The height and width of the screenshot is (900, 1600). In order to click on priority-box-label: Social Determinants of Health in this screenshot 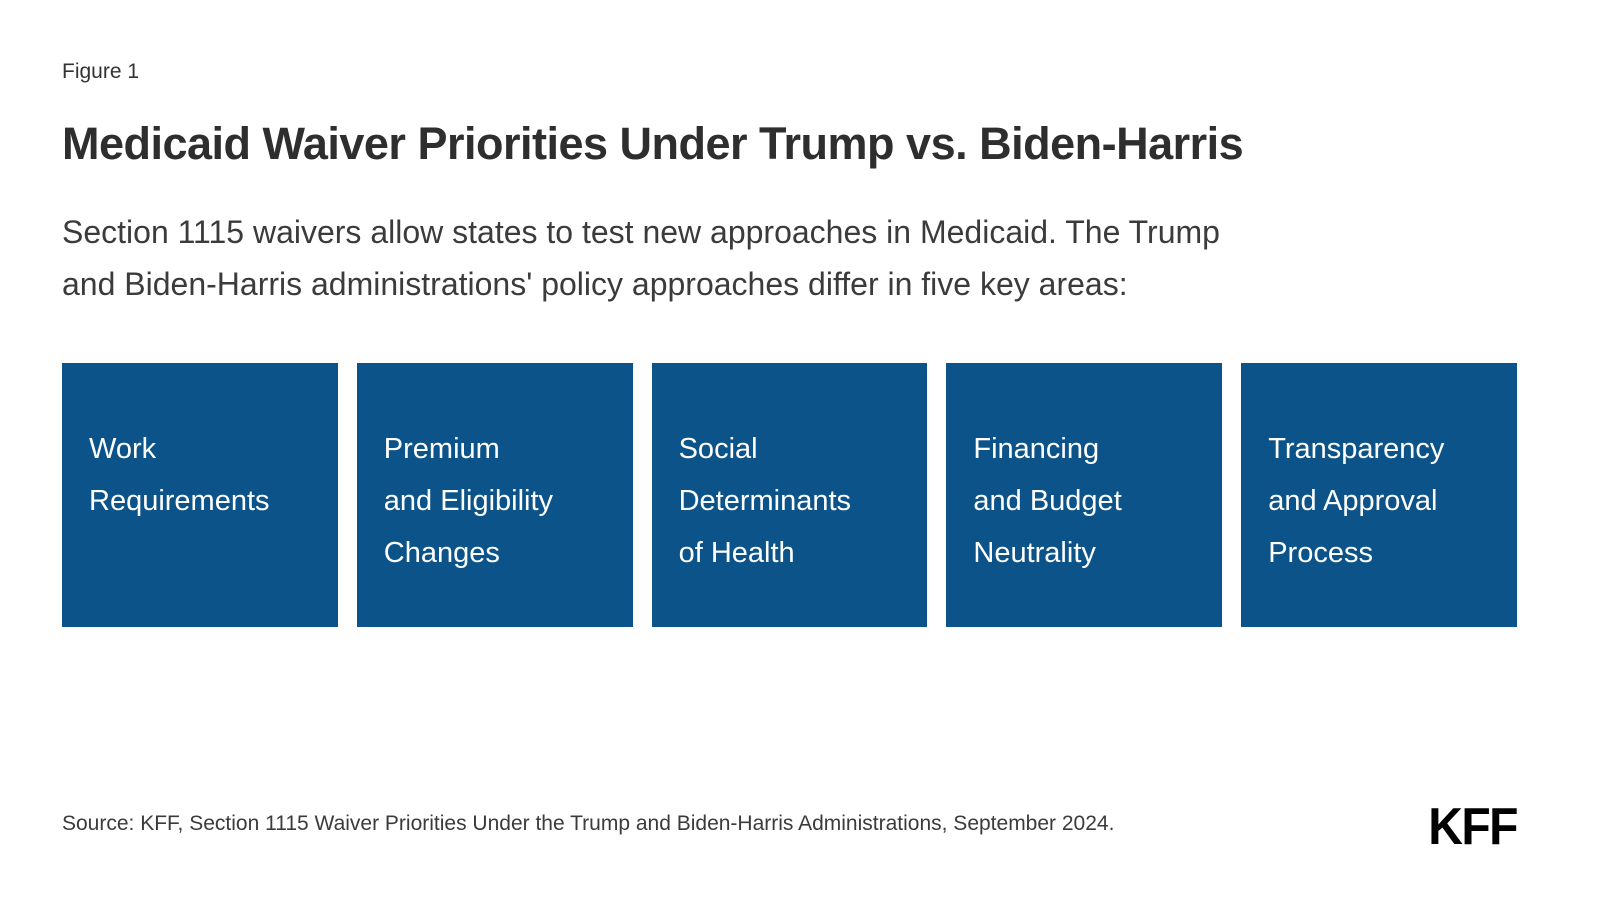, I will do `click(765, 501)`.